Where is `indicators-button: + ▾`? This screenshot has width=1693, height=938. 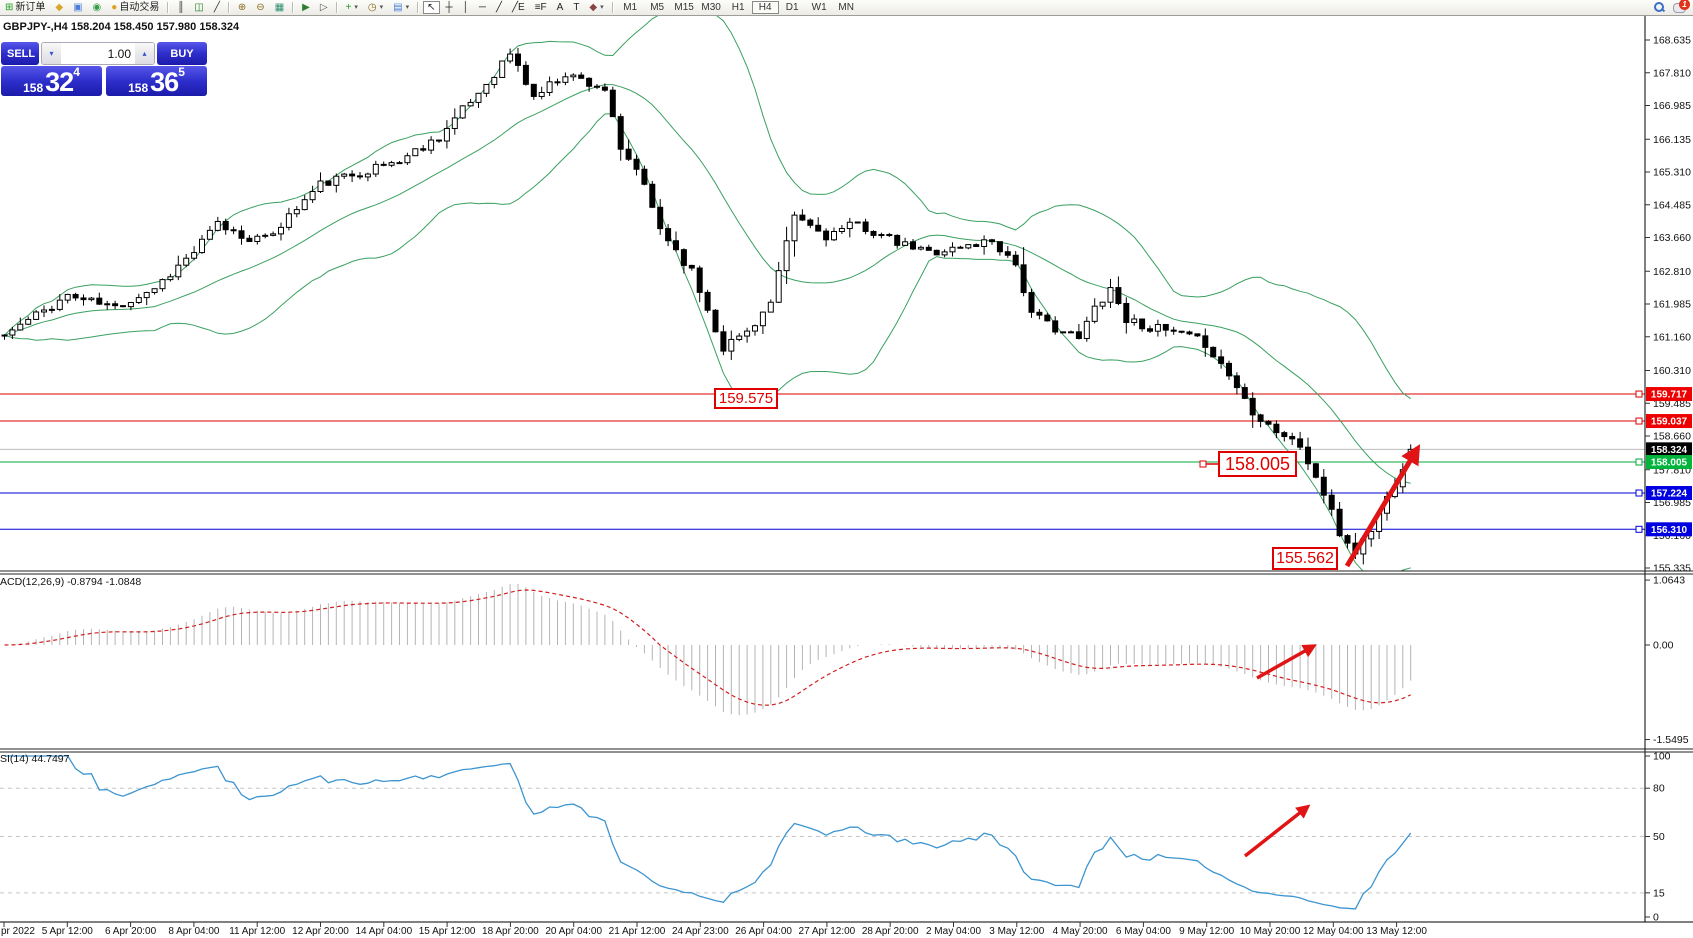
indicators-button: + ▾ is located at coordinates (352, 7).